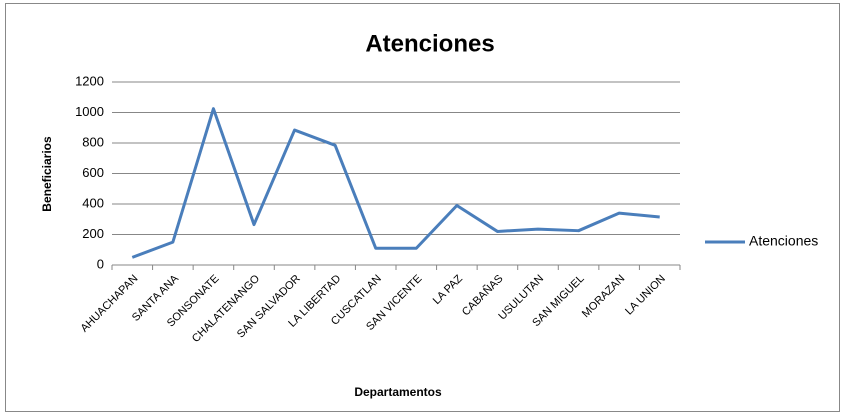 The height and width of the screenshot is (418, 843). I want to click on y-tick-label: 1000, so click(89, 111).